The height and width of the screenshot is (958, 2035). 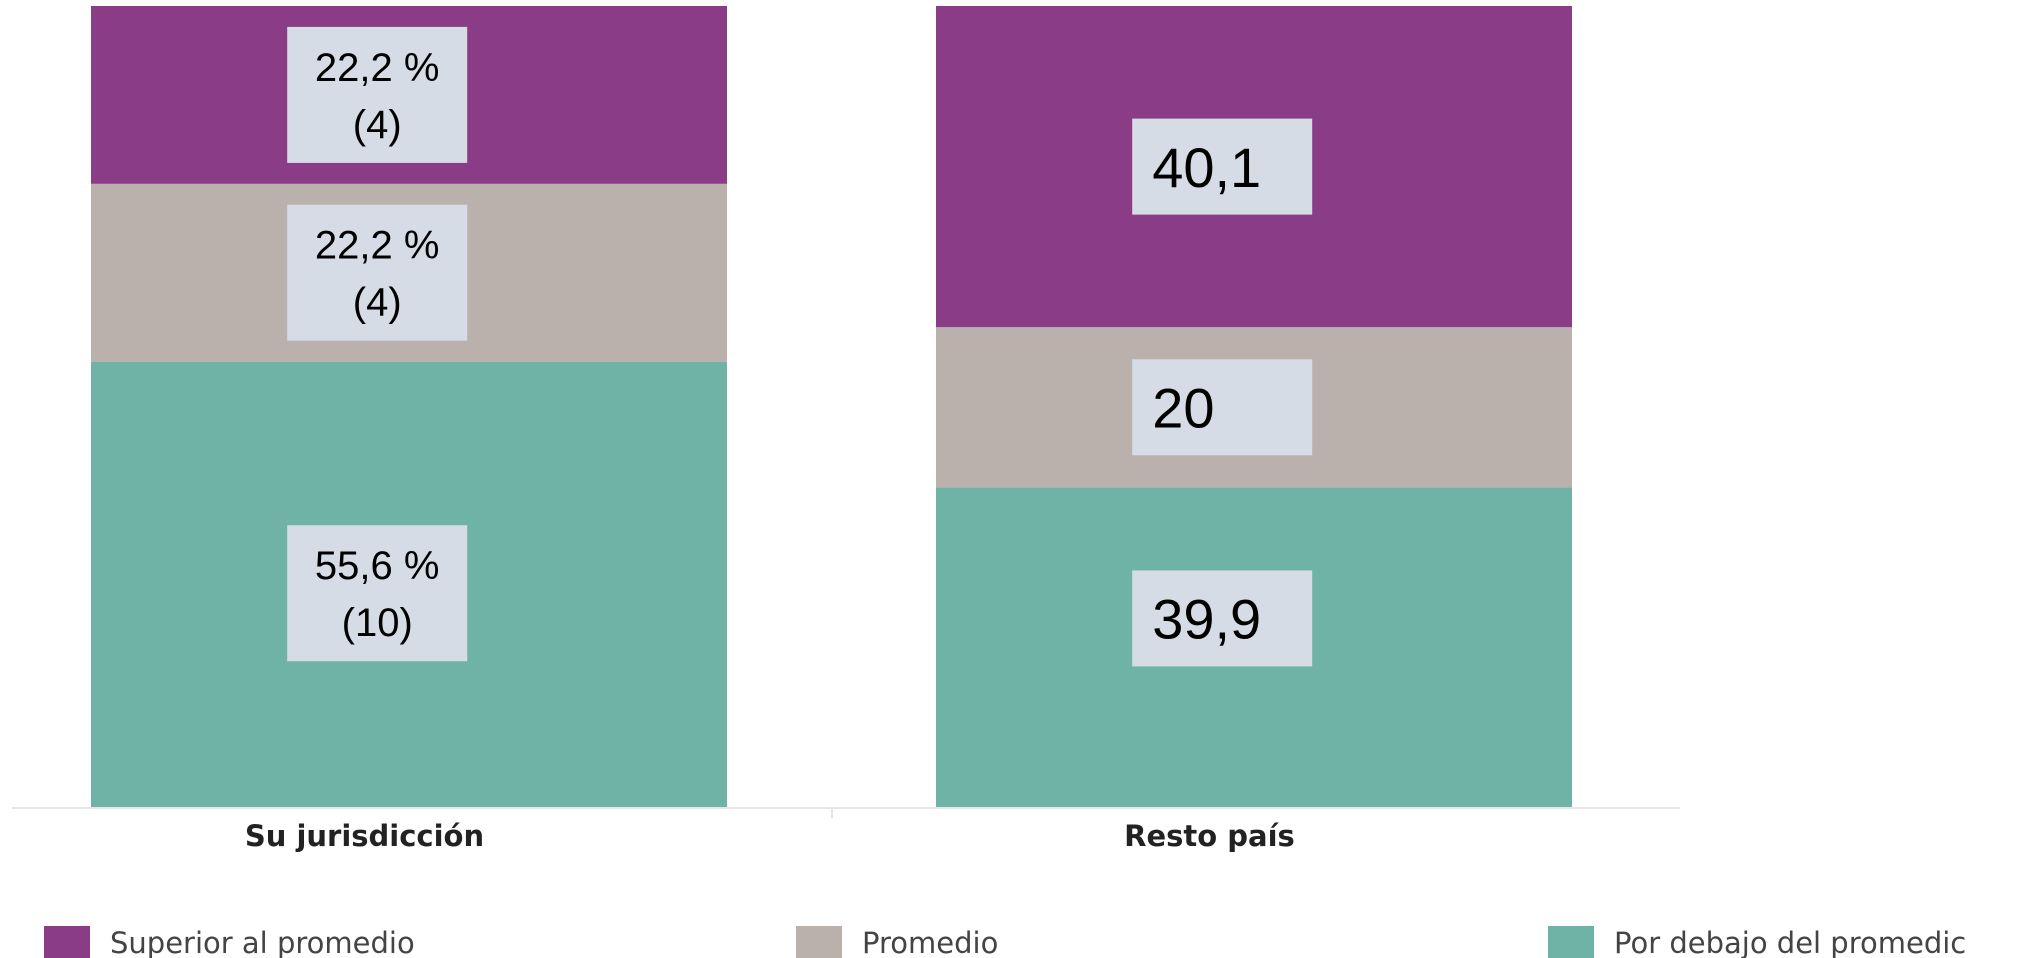 What do you see at coordinates (1209, 836) in the screenshot?
I see `x-tick-label: Resto país` at bounding box center [1209, 836].